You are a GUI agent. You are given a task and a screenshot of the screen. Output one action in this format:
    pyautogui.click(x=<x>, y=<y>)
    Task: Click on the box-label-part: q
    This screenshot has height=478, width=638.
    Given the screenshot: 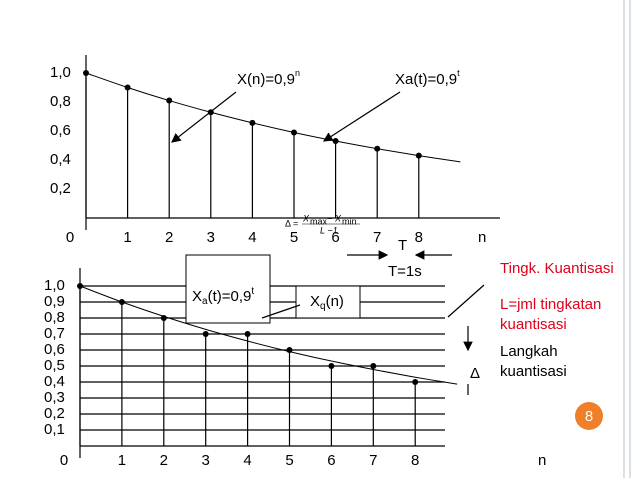 What is the action you would take?
    pyautogui.click(x=323, y=306)
    